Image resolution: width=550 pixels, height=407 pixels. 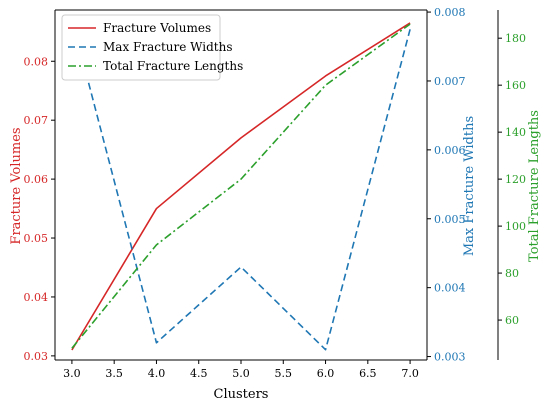 What do you see at coordinates (36, 238) in the screenshot?
I see `left-tick-label: 0.05` at bounding box center [36, 238].